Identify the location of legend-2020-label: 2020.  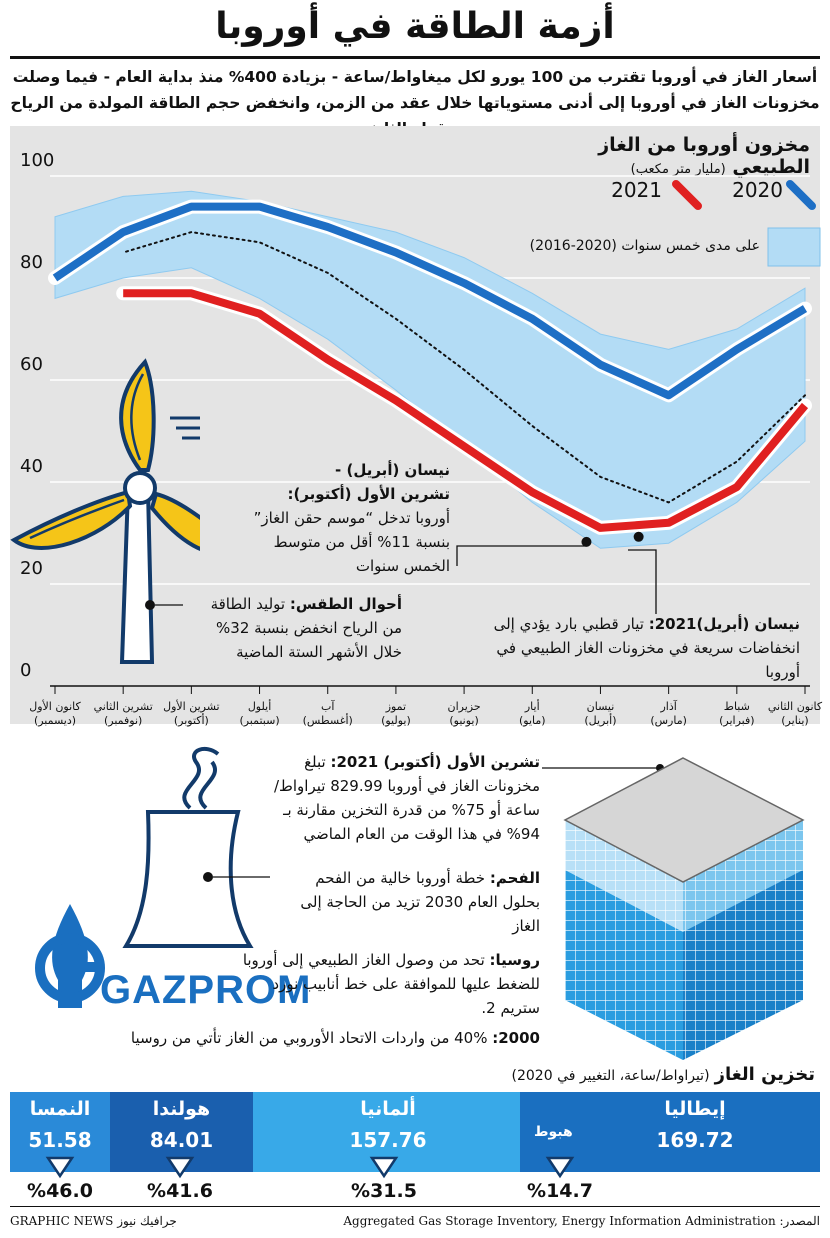
(757, 190).